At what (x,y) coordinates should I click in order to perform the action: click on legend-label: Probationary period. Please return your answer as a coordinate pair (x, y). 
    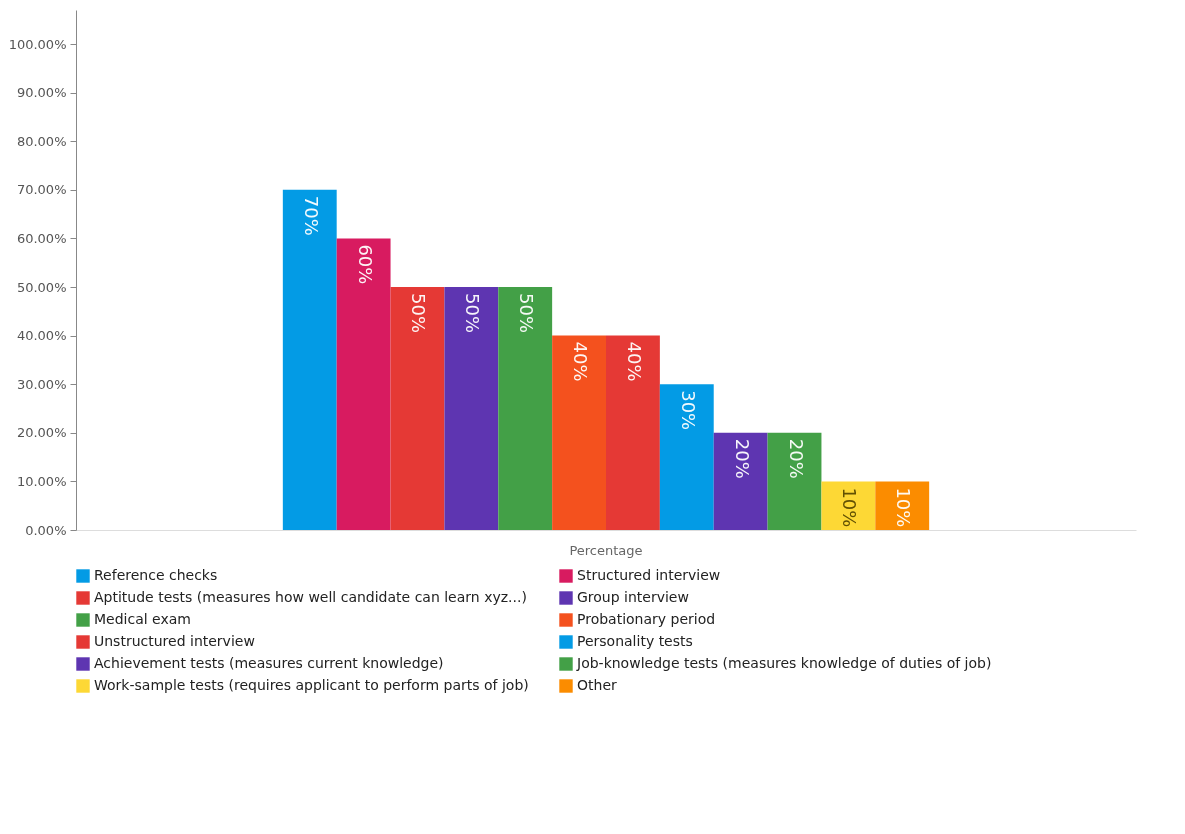
    Looking at the image, I should click on (646, 619).